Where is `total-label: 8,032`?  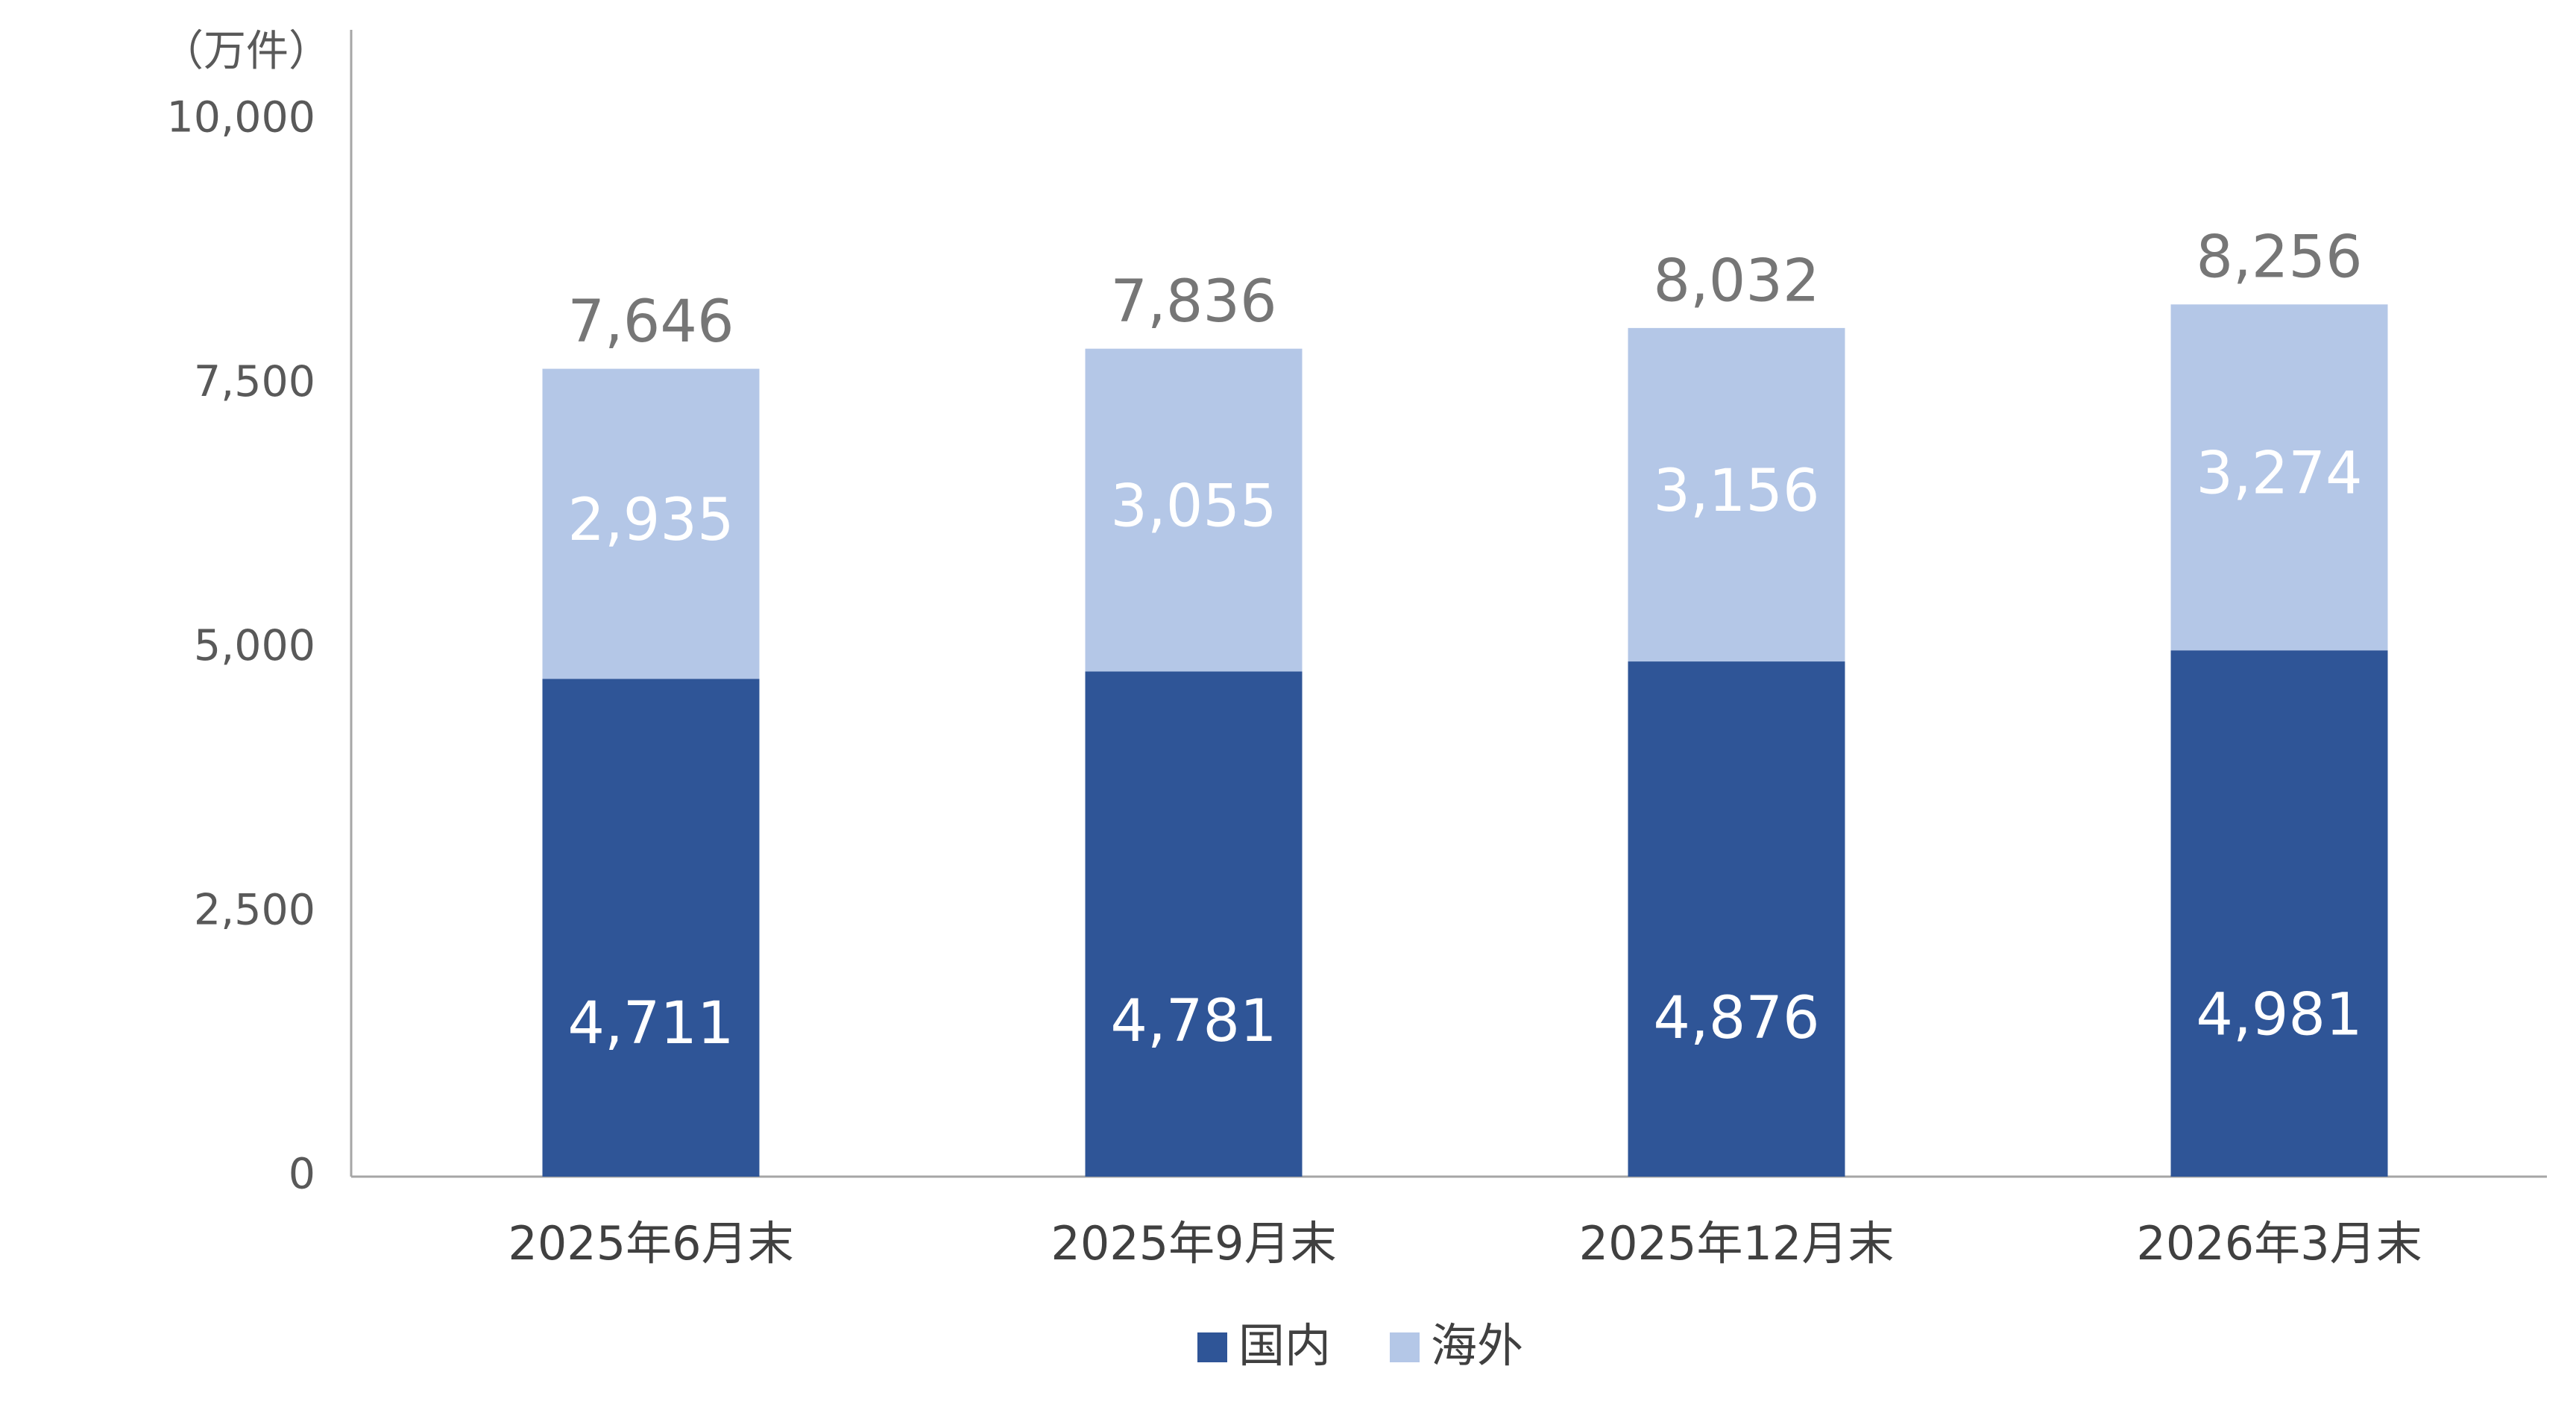
total-label: 8,032 is located at coordinates (1736, 281).